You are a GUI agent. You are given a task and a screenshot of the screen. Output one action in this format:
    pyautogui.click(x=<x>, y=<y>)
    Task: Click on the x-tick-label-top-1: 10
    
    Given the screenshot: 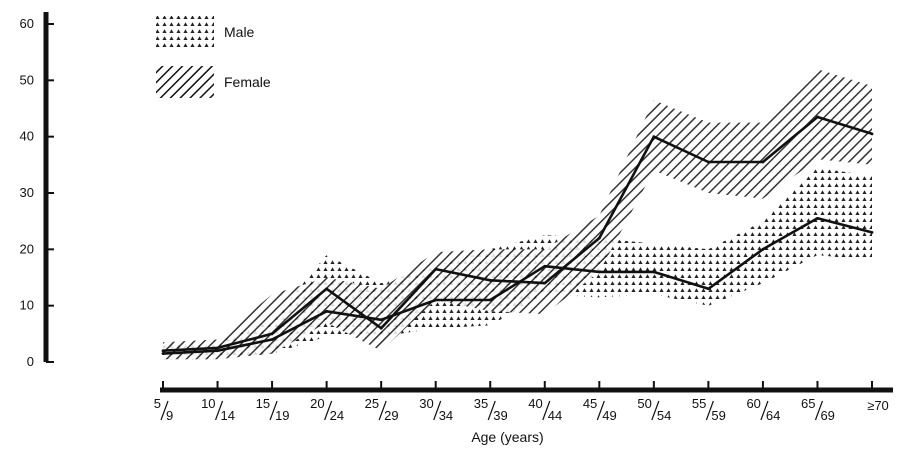 What is the action you would take?
    pyautogui.click(x=208, y=403)
    